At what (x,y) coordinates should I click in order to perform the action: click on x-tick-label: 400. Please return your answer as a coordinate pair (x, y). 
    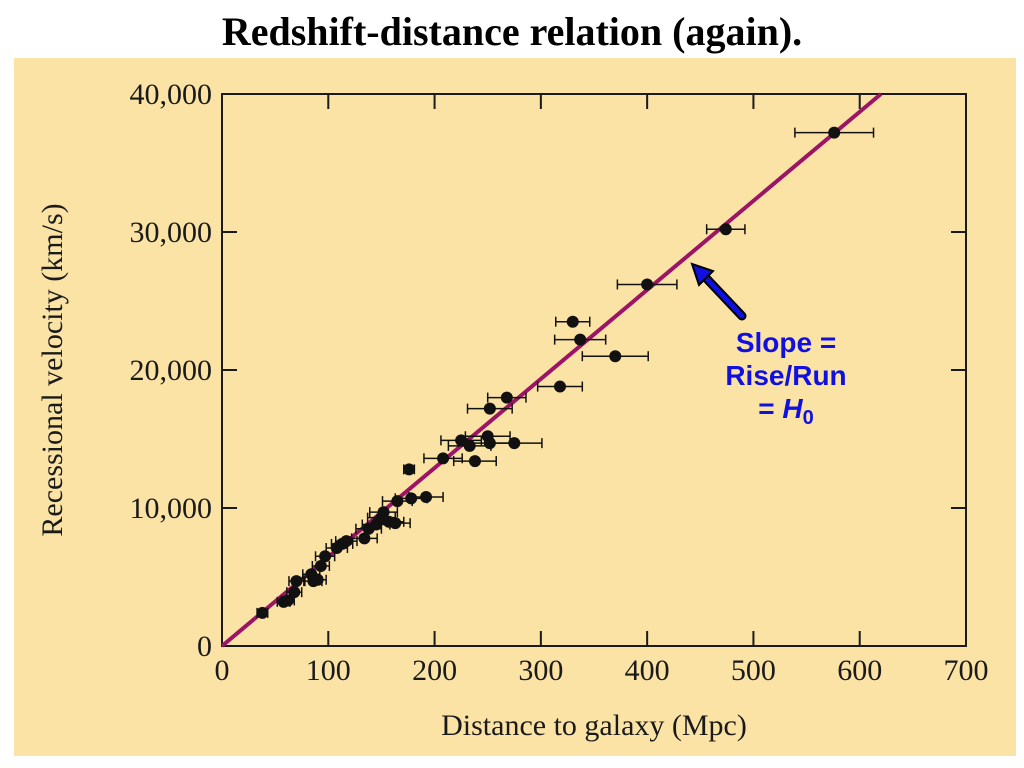
    Looking at the image, I should click on (647, 670).